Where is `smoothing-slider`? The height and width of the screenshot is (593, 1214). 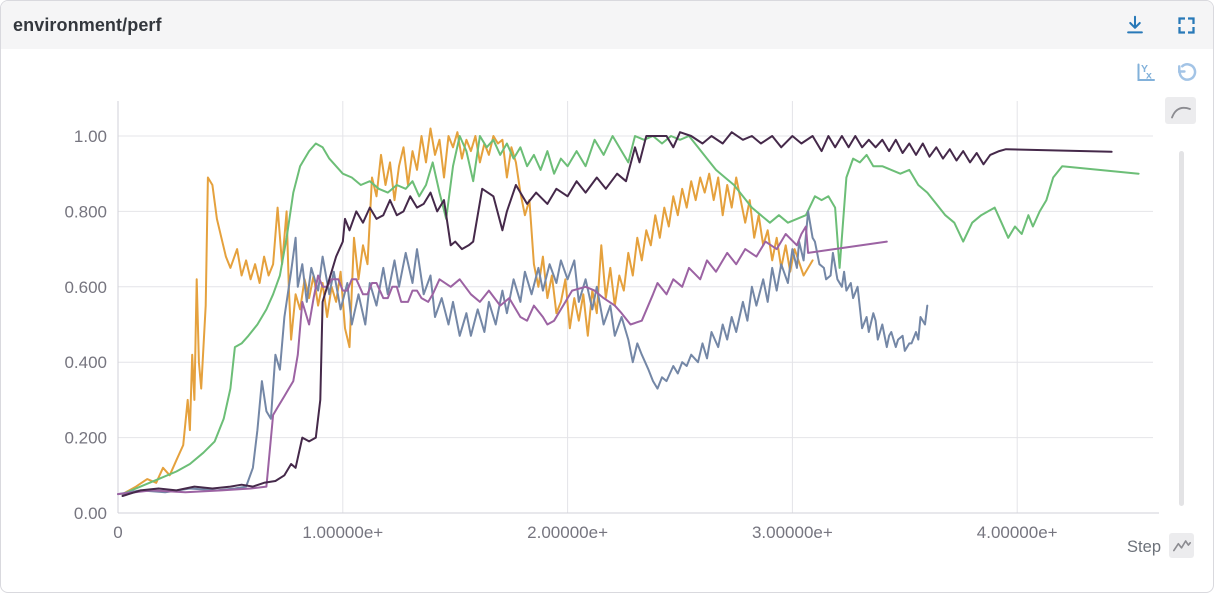
smoothing-slider is located at coordinates (1181, 335).